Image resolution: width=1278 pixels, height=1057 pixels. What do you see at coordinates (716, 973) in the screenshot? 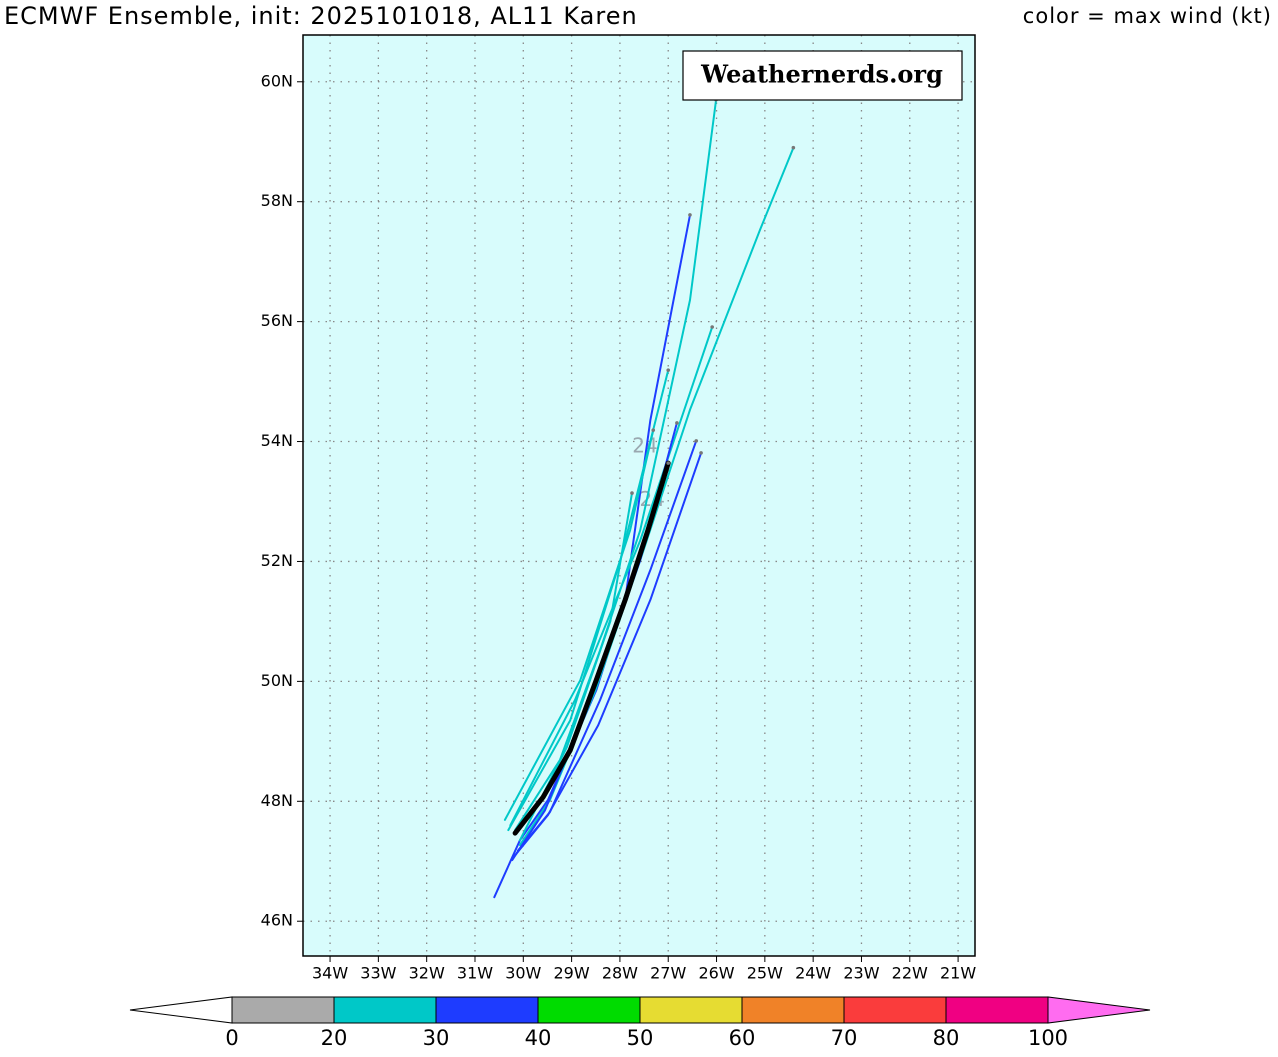
I see `x-tick-label: 26W` at bounding box center [716, 973].